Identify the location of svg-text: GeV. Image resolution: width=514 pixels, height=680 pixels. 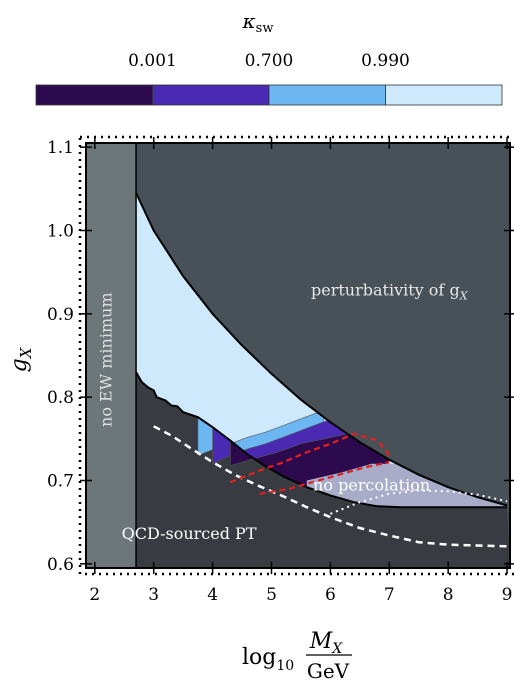
(328, 669).